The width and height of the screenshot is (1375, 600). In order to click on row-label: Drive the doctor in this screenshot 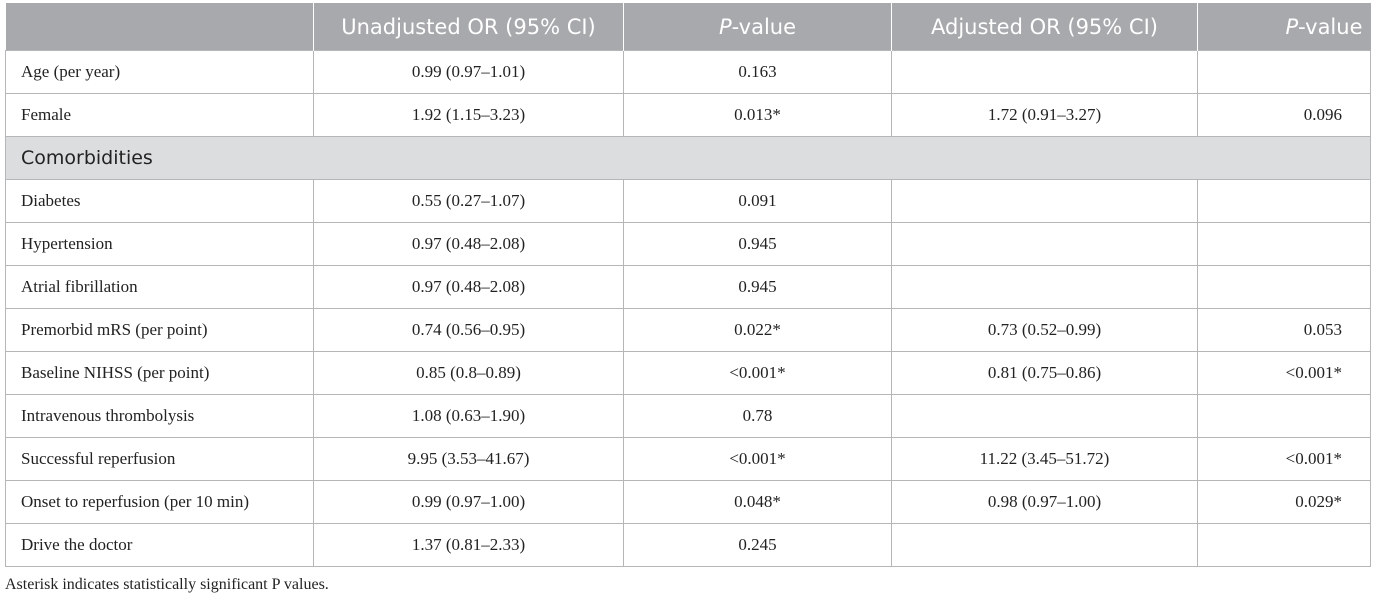, I will do `click(159, 545)`.